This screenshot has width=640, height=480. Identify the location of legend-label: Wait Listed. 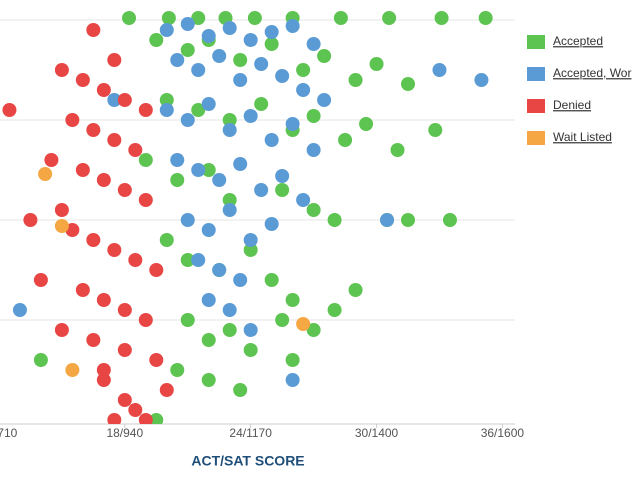
(582, 137).